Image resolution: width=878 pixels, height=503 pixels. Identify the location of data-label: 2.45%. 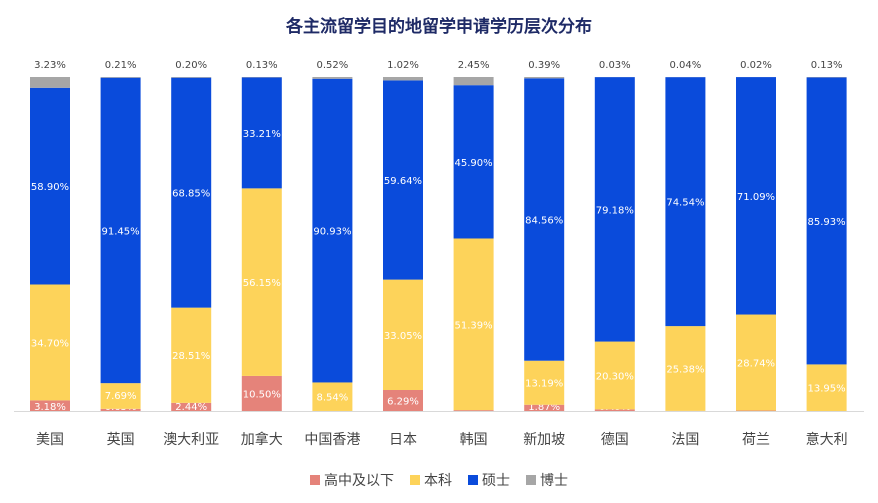
(474, 65).